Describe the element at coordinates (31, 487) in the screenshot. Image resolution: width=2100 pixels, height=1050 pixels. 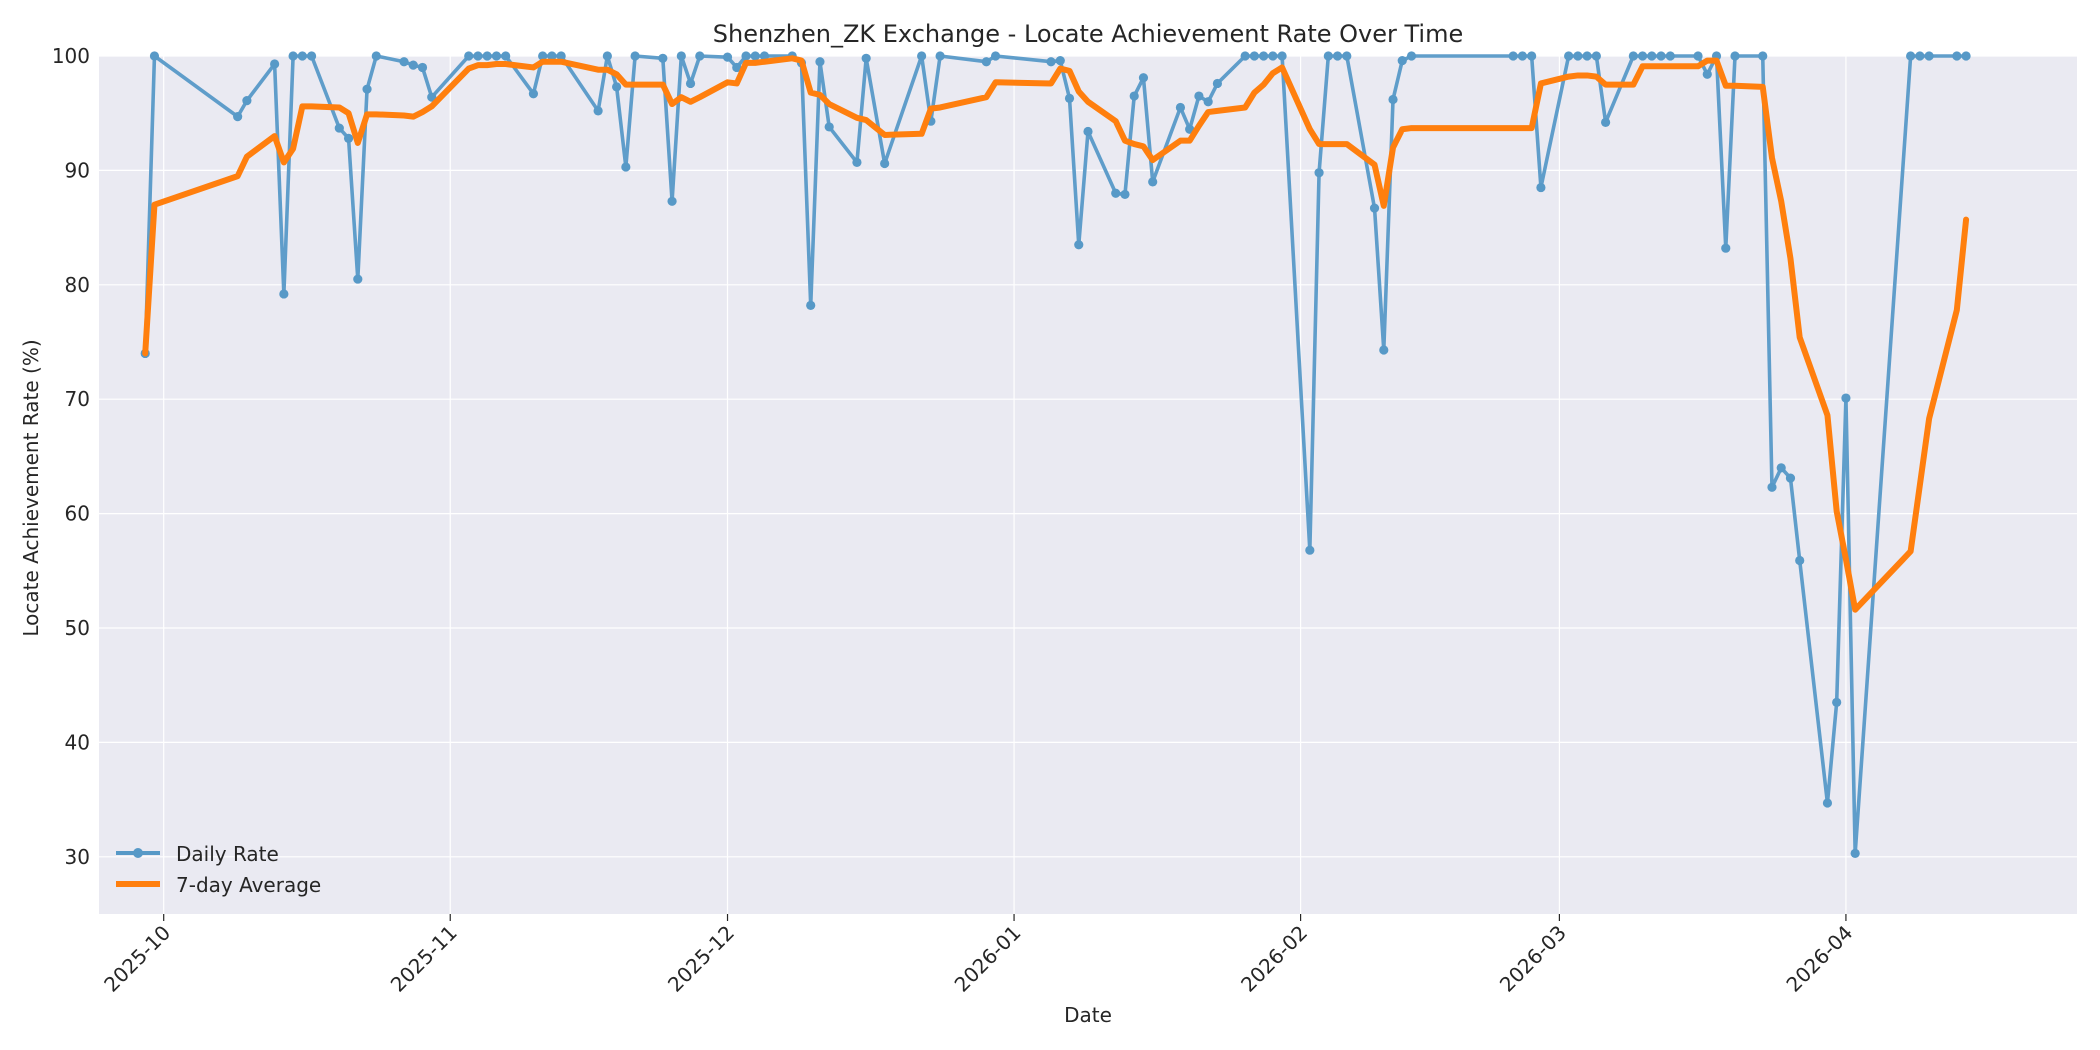
I see `y-axis-title: Locate Achievement Rate (%)` at that location.